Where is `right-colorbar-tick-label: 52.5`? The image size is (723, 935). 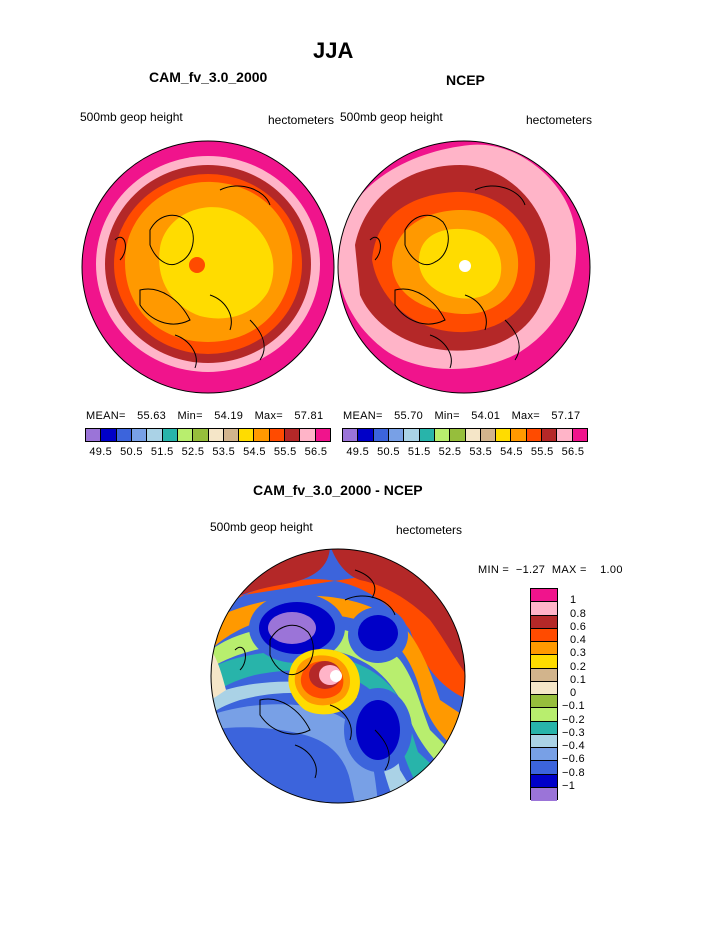 right-colorbar-tick-label: 52.5 is located at coordinates (450, 452).